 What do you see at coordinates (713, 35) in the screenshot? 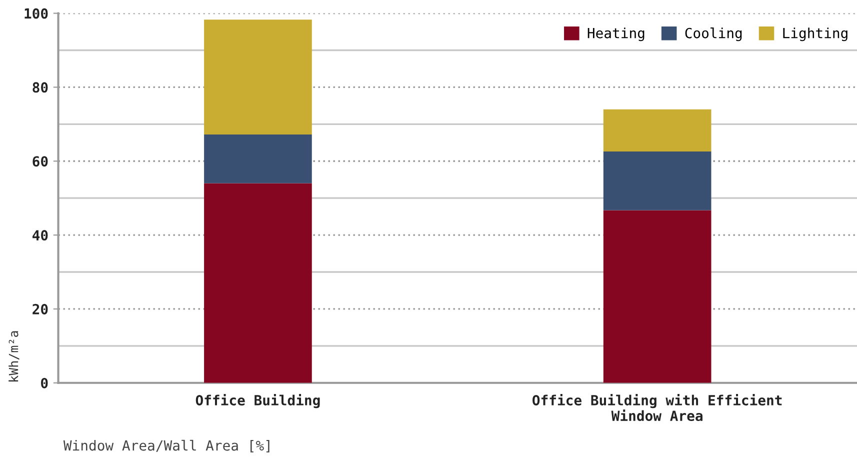
I see `legend-label: Cooling` at bounding box center [713, 35].